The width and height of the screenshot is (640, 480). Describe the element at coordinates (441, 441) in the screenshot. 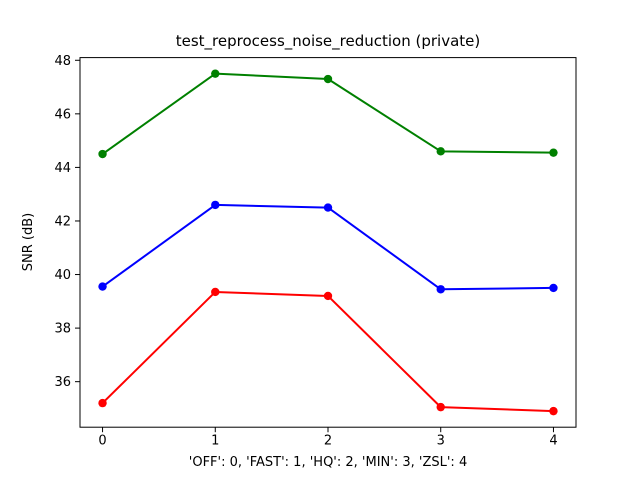

I see `x-tick-label: 3` at that location.